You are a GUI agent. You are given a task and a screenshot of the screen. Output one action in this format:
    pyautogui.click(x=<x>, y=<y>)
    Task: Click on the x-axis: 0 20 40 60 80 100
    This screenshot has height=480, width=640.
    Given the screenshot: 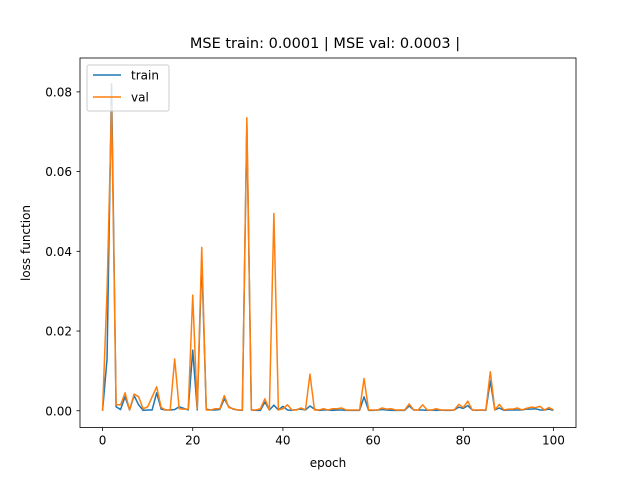 What is the action you would take?
    pyautogui.click(x=332, y=437)
    